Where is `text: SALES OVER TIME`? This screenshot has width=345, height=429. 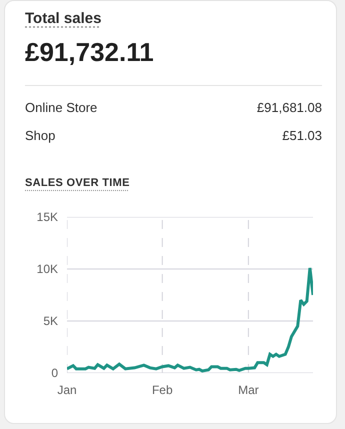 text: SALES OVER TIME is located at coordinates (77, 183).